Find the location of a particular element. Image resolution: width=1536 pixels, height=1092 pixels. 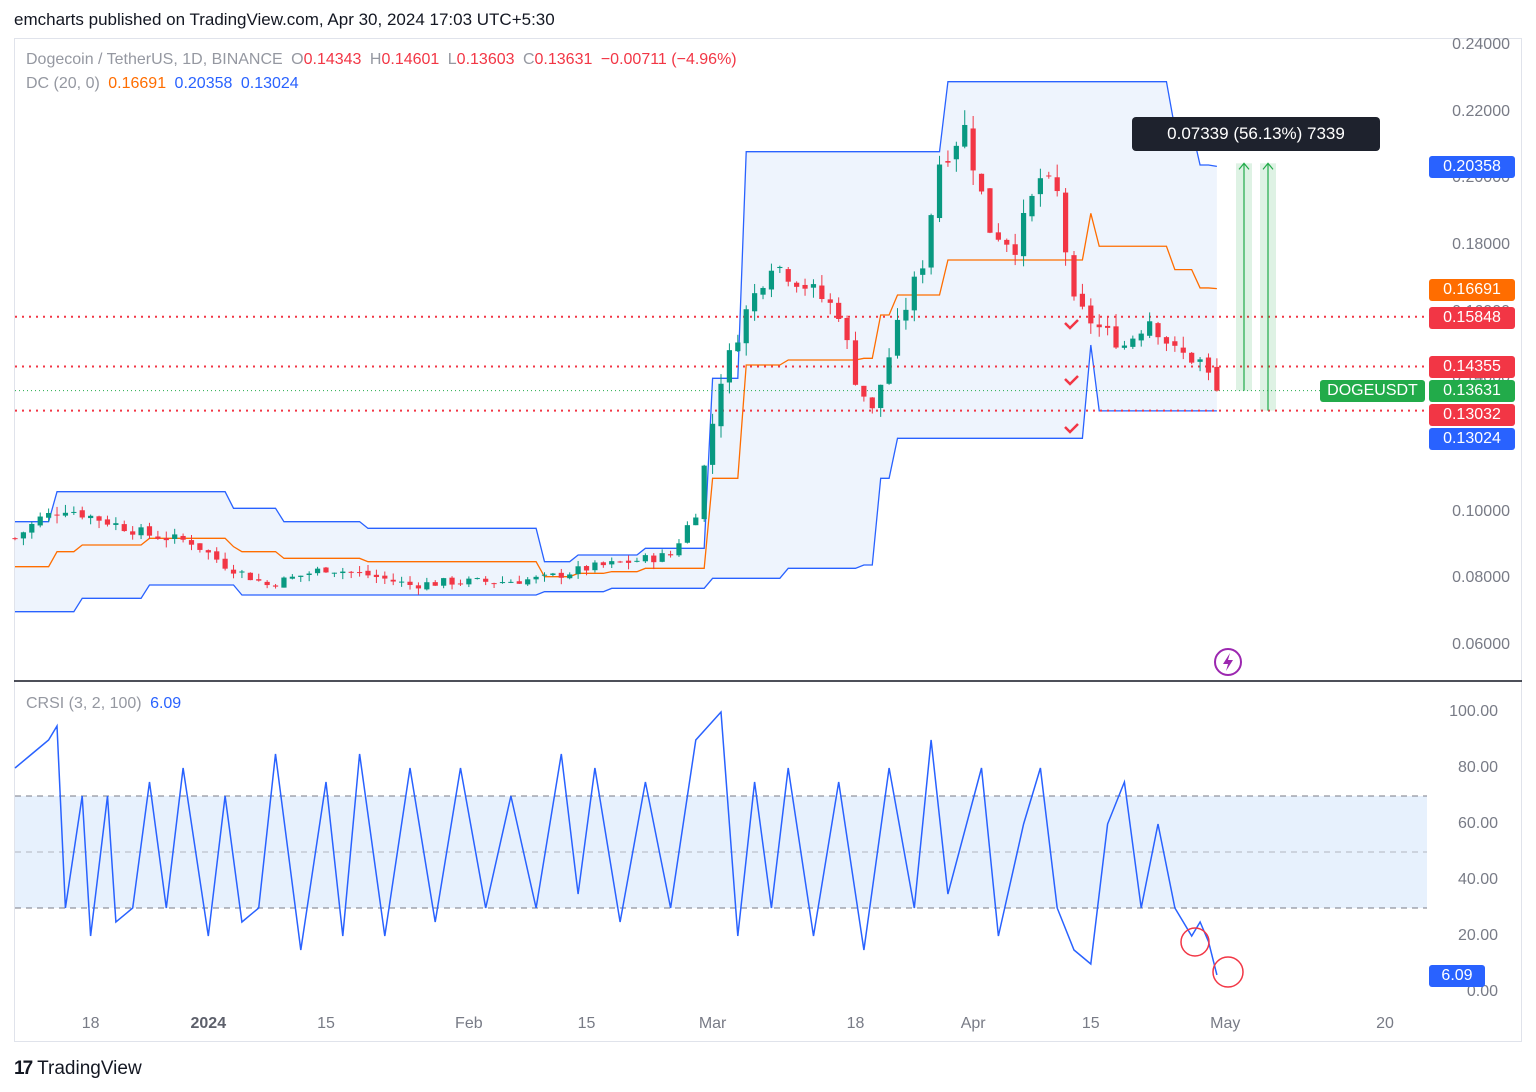

dc-legend: DC (20, 0) 0.16691 0.20358 0.13024 is located at coordinates (164, 84).